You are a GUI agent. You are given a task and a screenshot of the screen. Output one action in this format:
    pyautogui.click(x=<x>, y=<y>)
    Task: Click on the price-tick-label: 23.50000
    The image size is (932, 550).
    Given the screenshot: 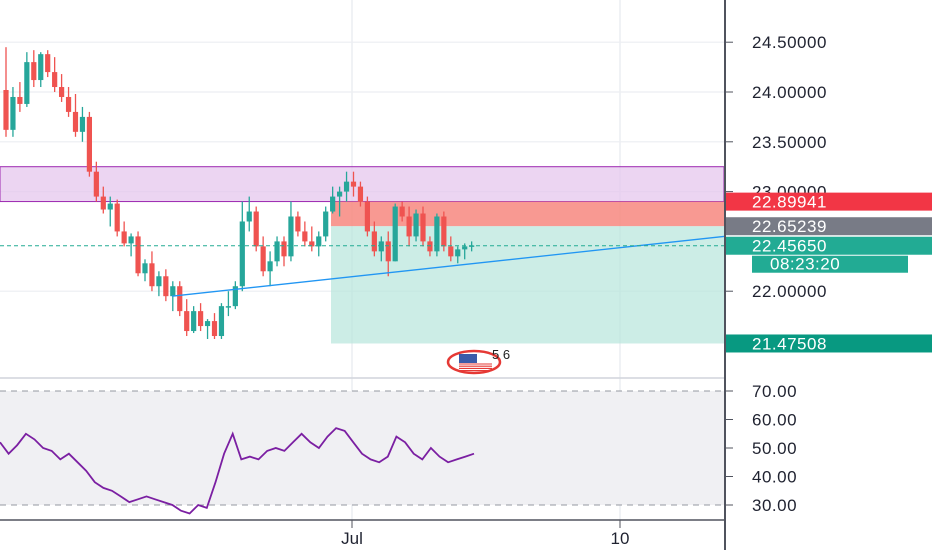 What is the action you would take?
    pyautogui.click(x=789, y=142)
    